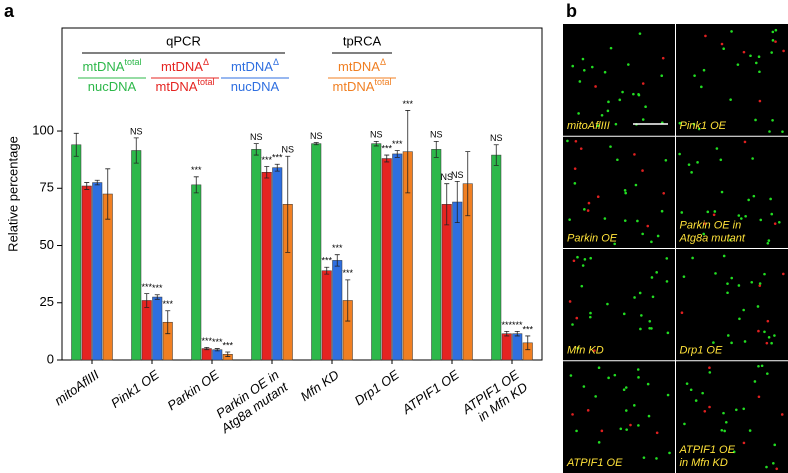 The width and height of the screenshot is (788, 473). What do you see at coordinates (43, 129) in the screenshot?
I see `y-tick-label: 100` at bounding box center [43, 129].